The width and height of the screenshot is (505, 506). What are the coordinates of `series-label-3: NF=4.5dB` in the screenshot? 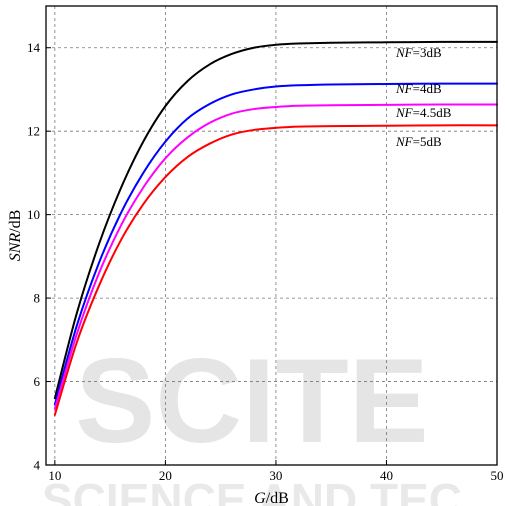 It's located at (423, 112).